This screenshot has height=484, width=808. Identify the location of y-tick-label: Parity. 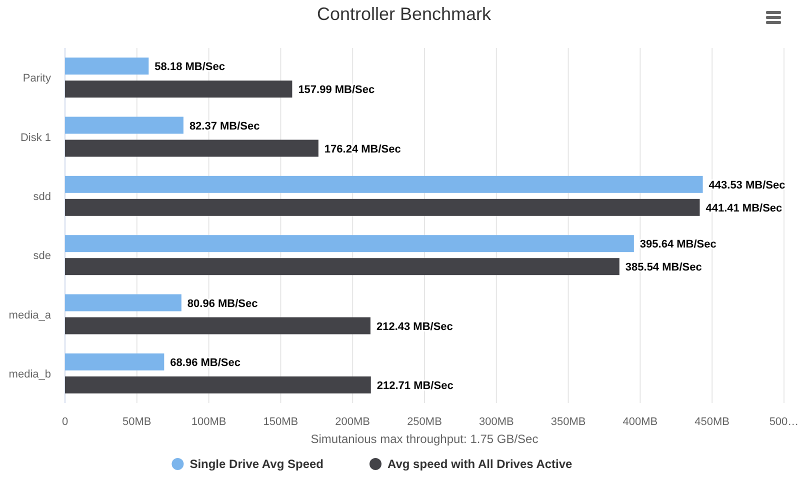
(37, 78).